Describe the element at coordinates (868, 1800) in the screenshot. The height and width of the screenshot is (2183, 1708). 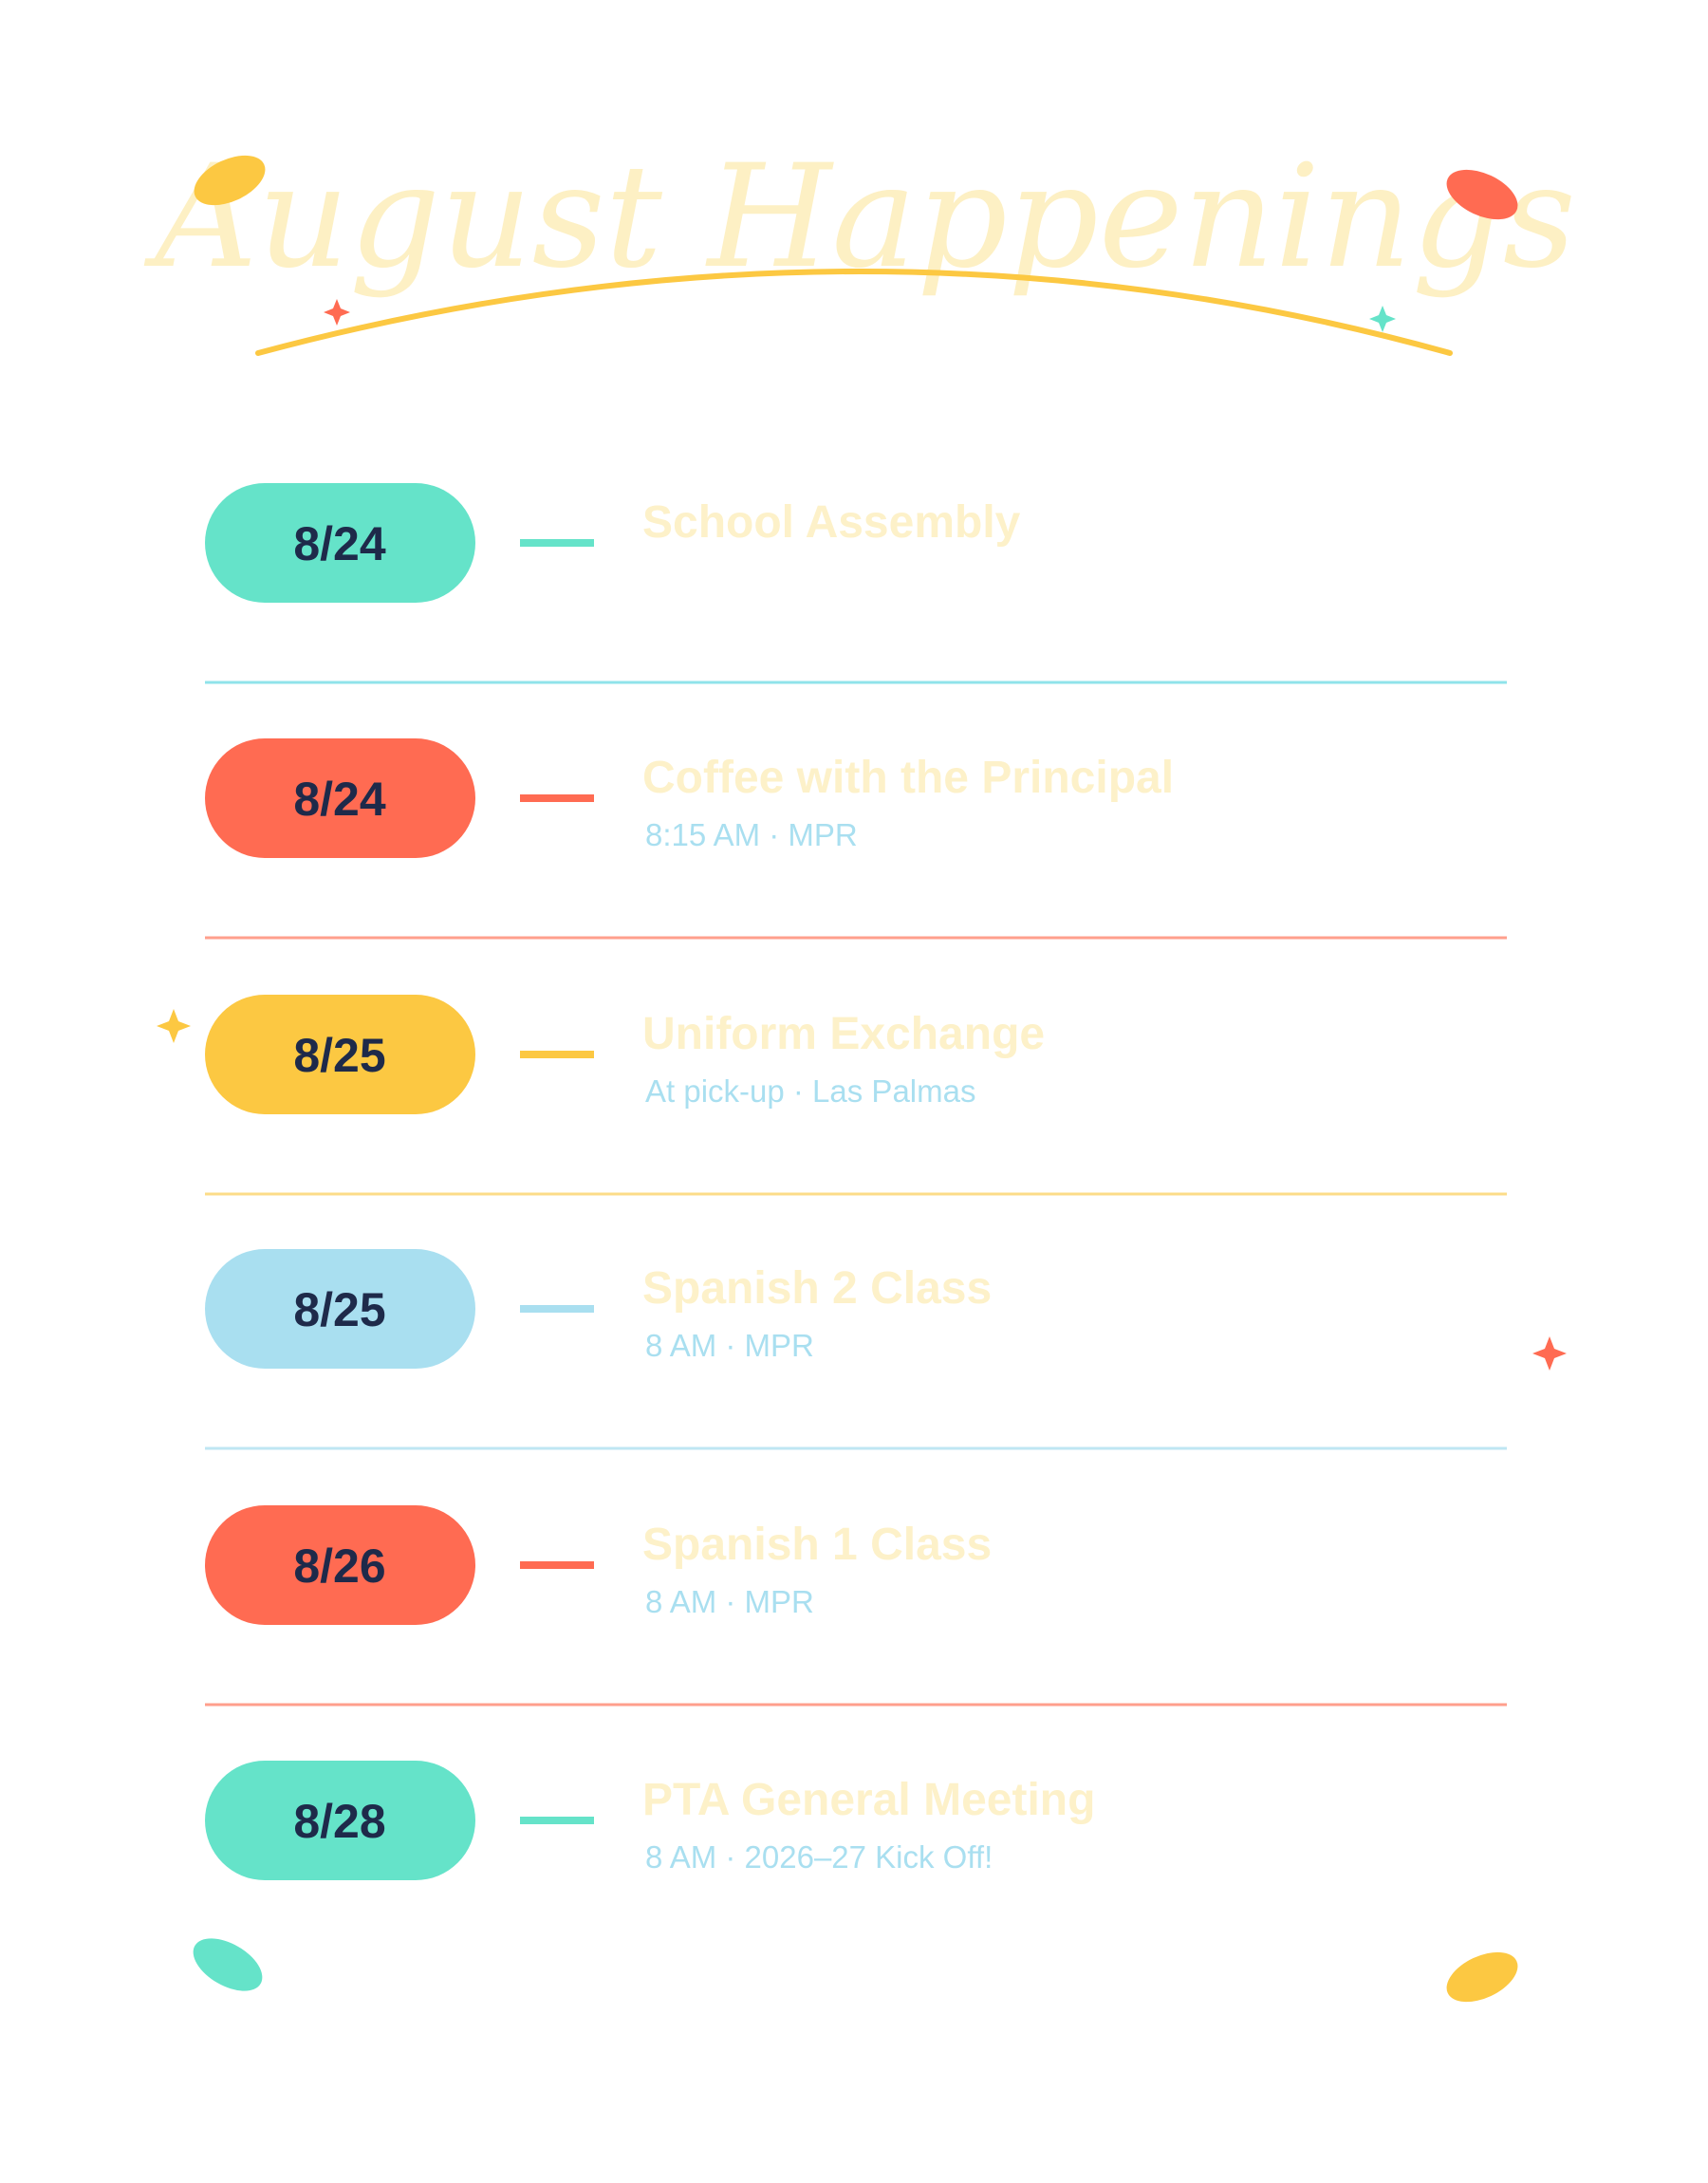
I see `event-title: PTA General Meeting` at that location.